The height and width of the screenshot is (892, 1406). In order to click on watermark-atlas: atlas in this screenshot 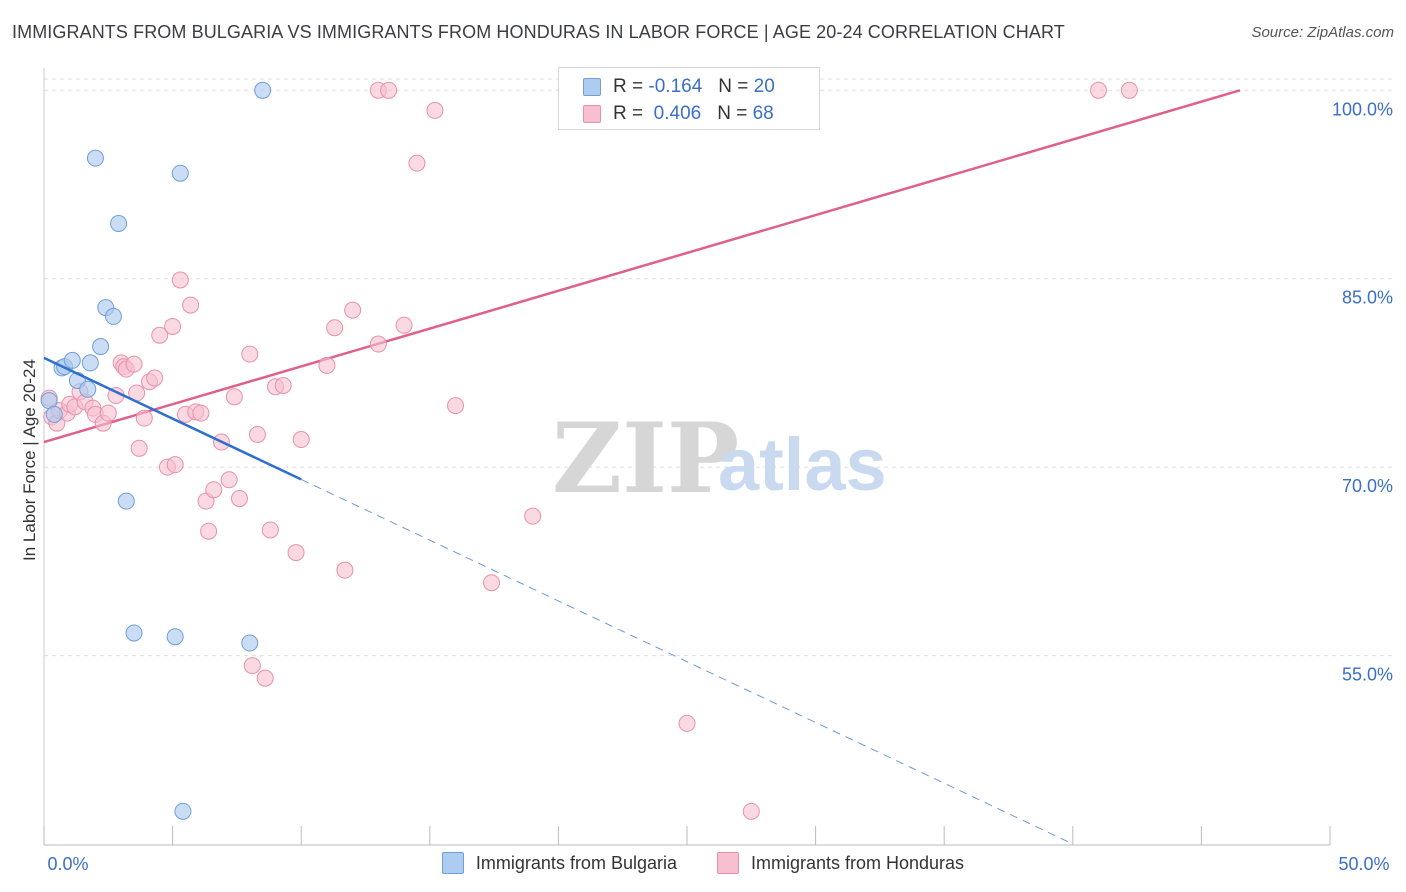, I will do `click(802, 464)`.